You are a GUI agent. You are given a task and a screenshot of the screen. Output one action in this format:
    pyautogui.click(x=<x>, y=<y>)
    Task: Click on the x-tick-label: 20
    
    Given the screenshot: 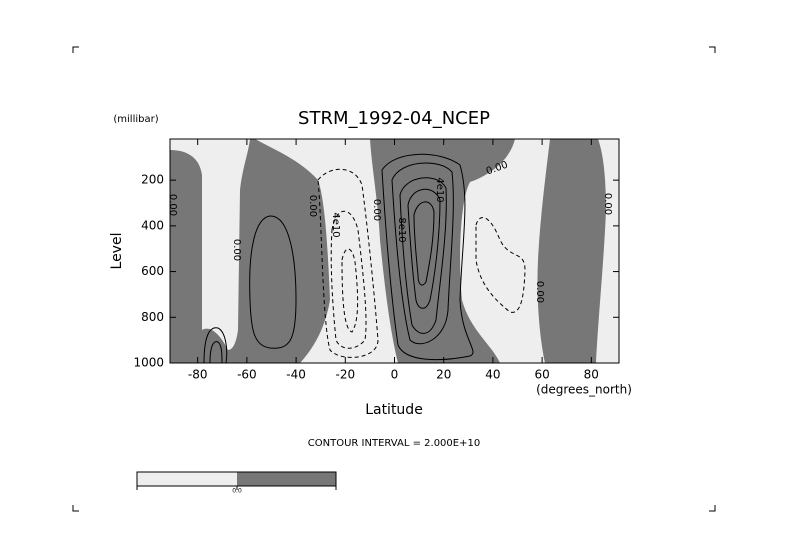 What is the action you would take?
    pyautogui.click(x=443, y=375)
    